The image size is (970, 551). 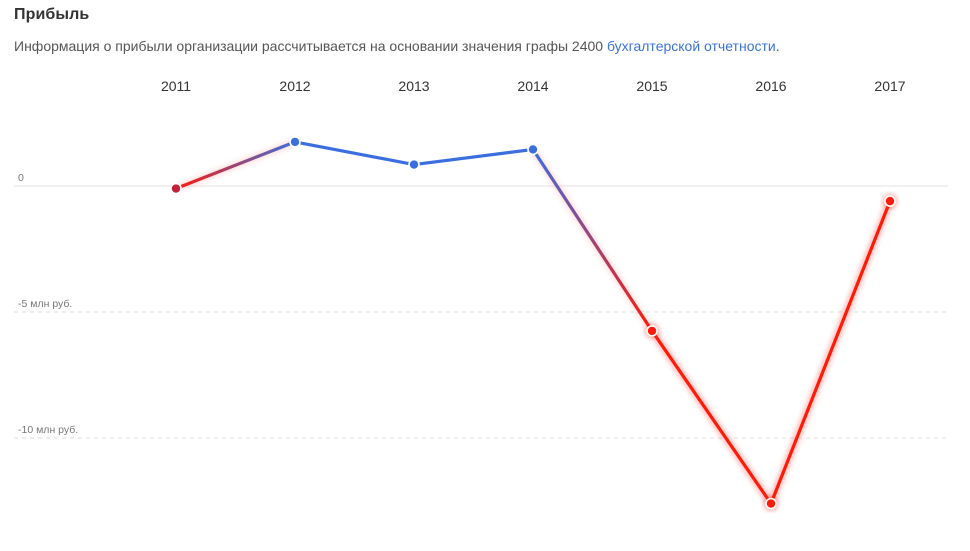 What do you see at coordinates (890, 201) in the screenshot?
I see `data-point-2017` at bounding box center [890, 201].